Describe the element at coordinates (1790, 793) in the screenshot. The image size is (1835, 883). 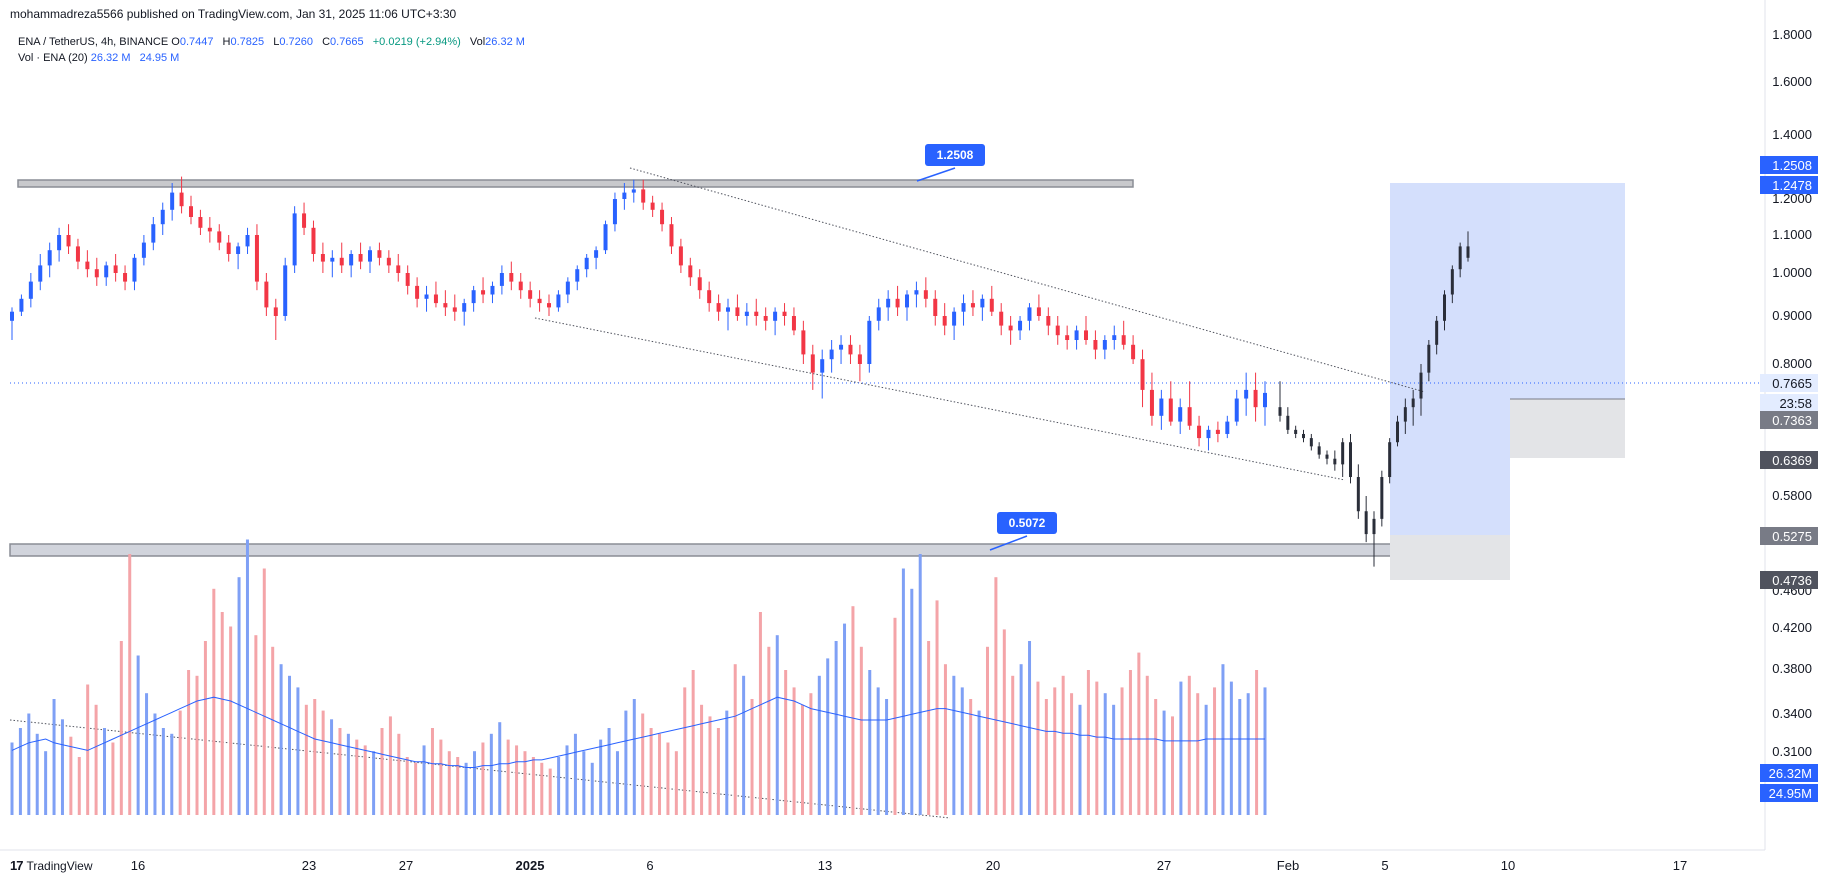
I see `price-tag-text: 24.95M` at that location.